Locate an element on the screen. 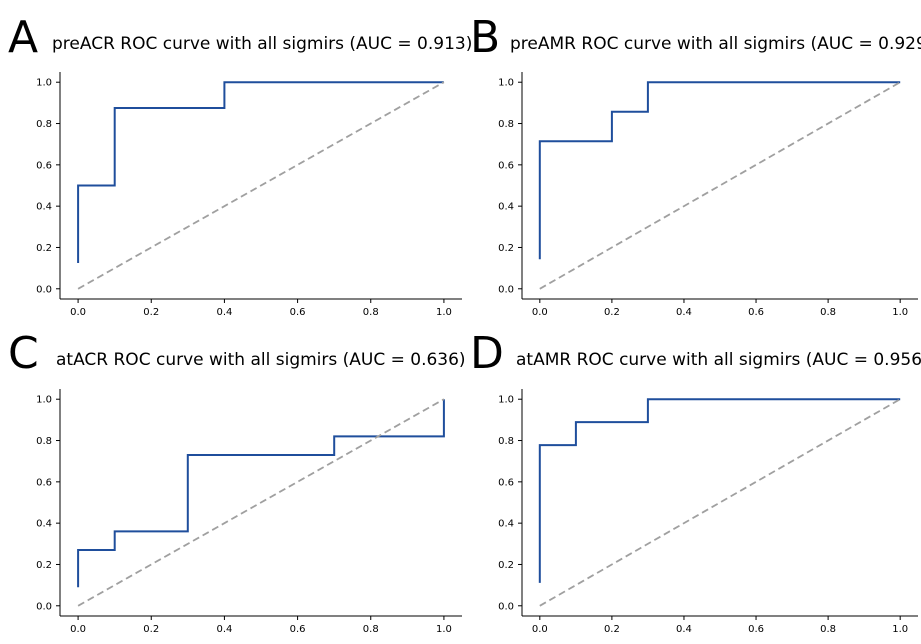 The height and width of the screenshot is (644, 921). panel-d-x-tick-label: 0.4 is located at coordinates (684, 629).